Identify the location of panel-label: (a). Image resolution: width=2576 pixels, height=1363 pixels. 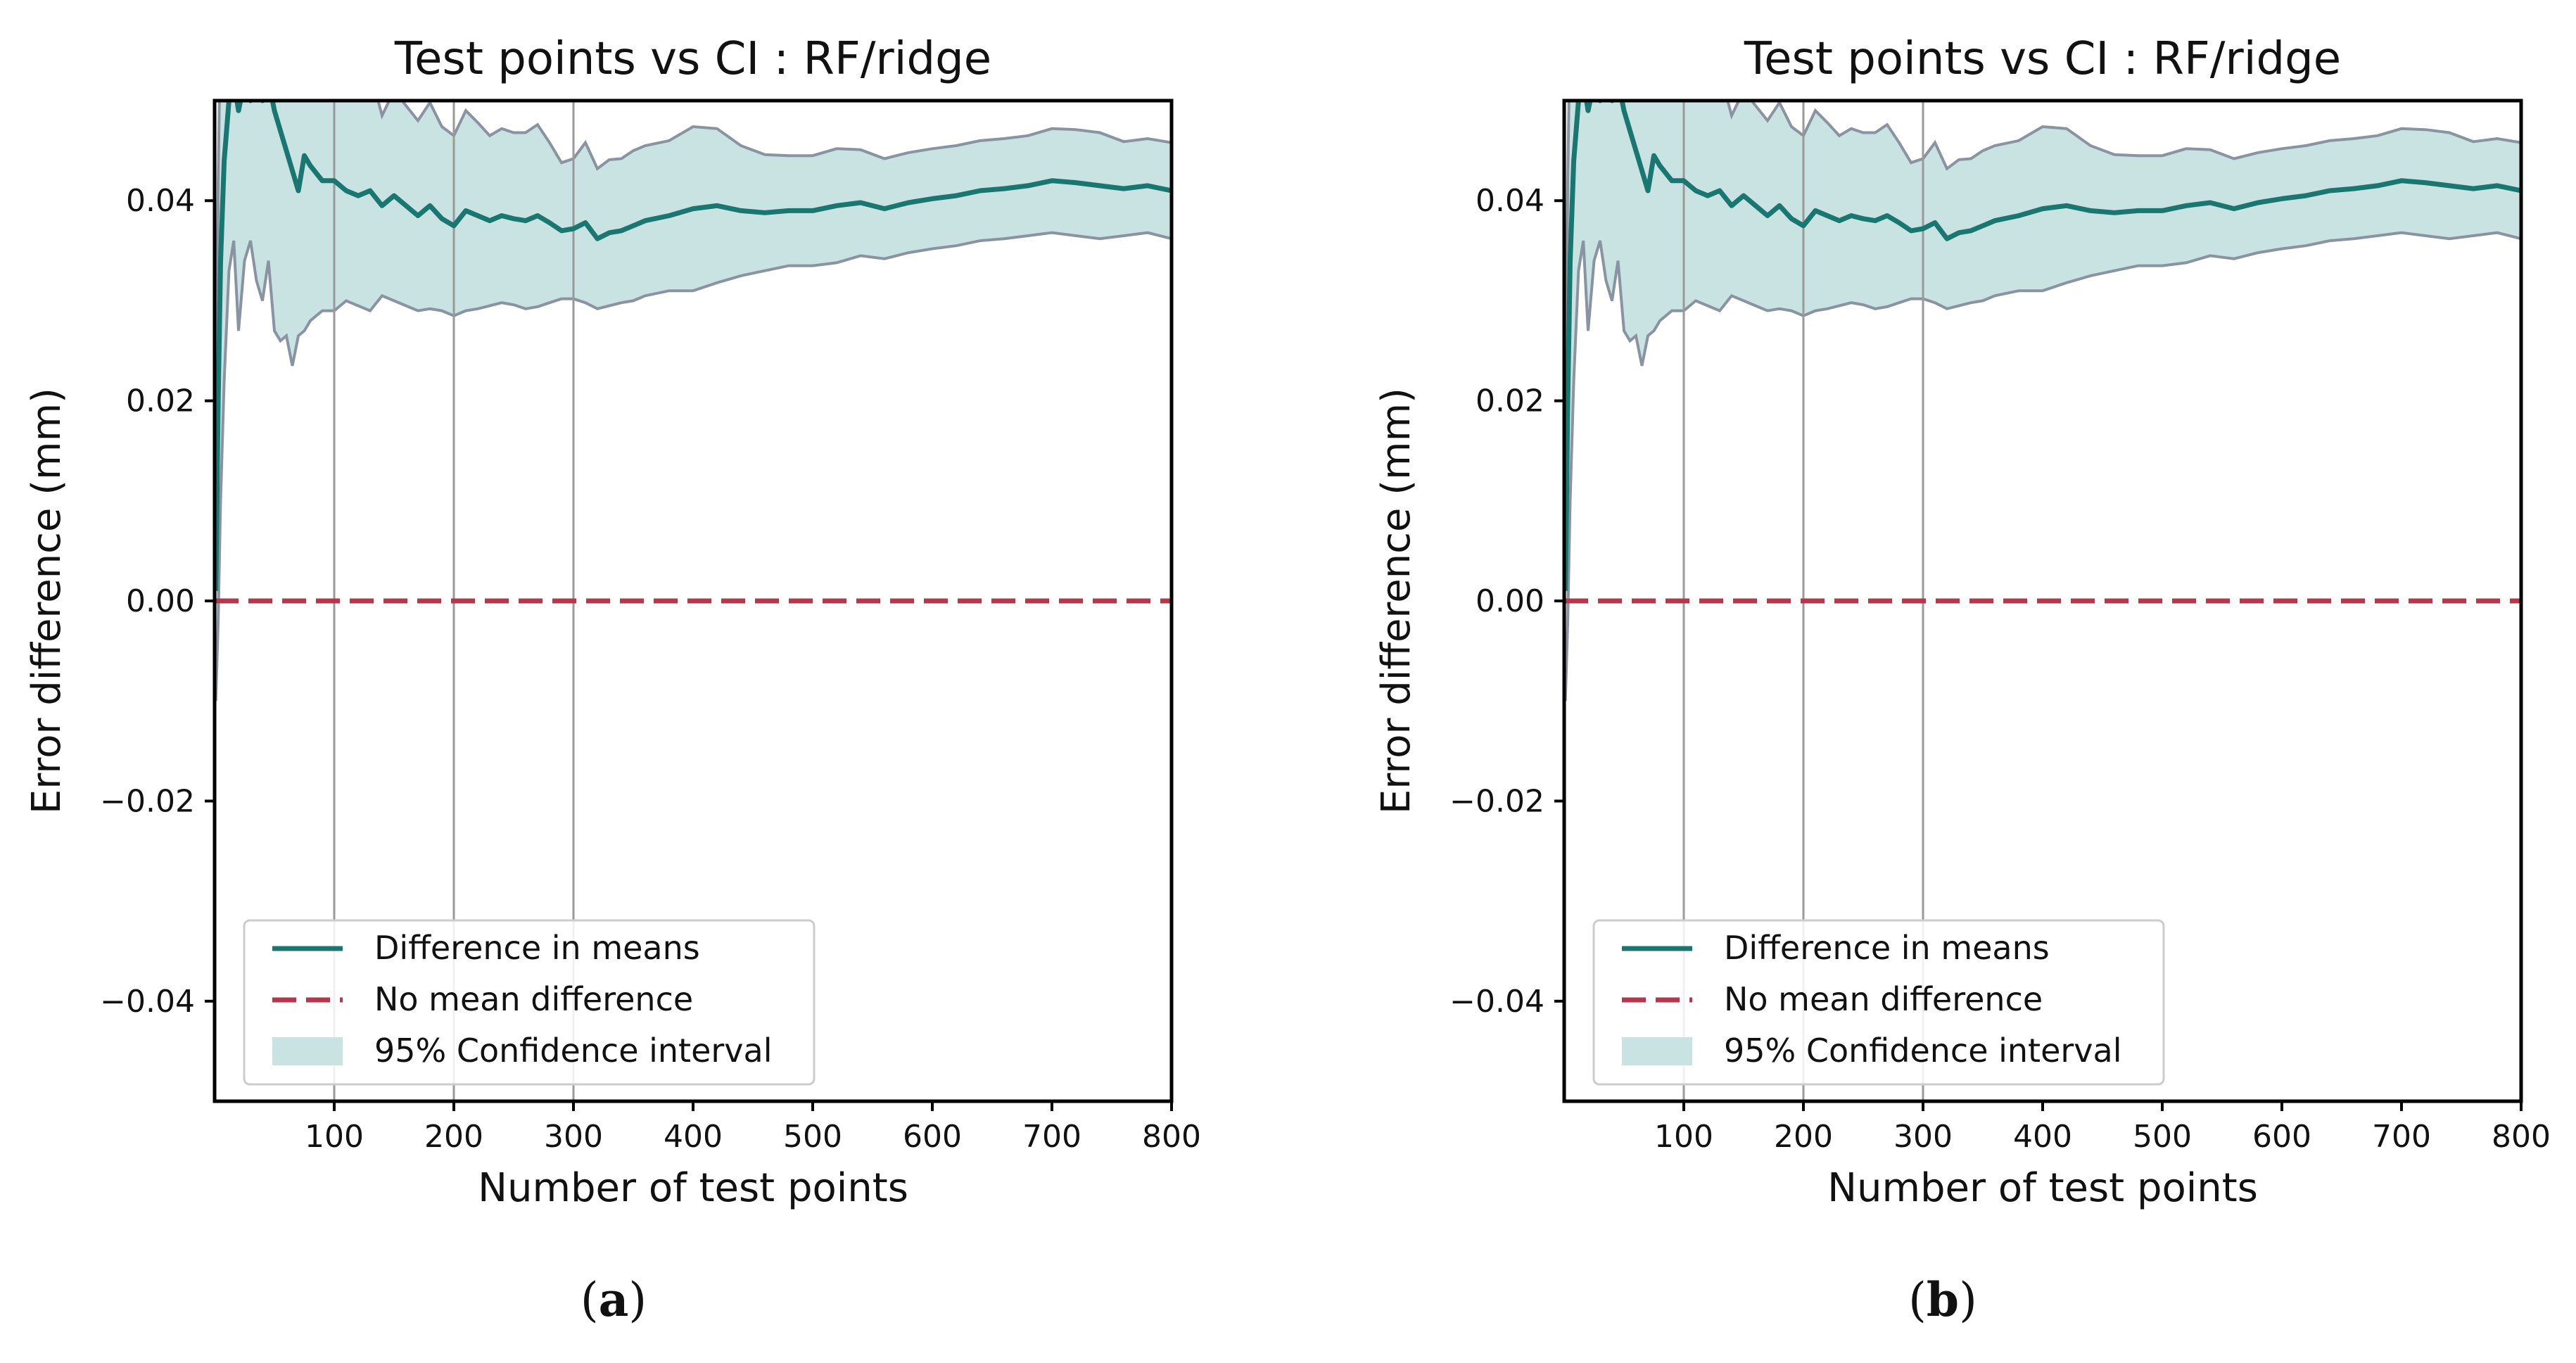
(613, 1299).